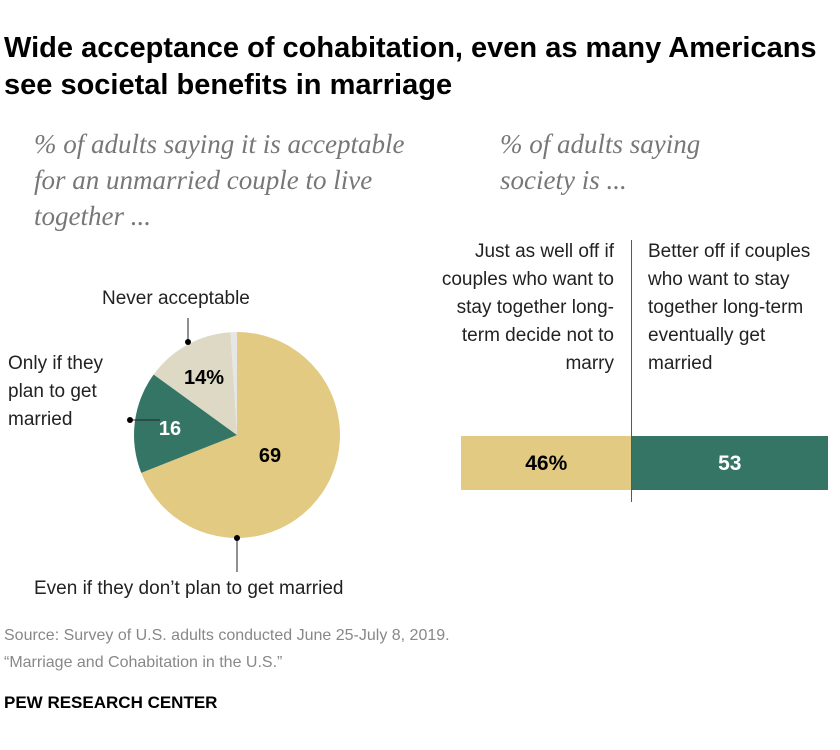 This screenshot has height=750, width=840. I want to click on pie-data-label: 16, so click(170, 429).